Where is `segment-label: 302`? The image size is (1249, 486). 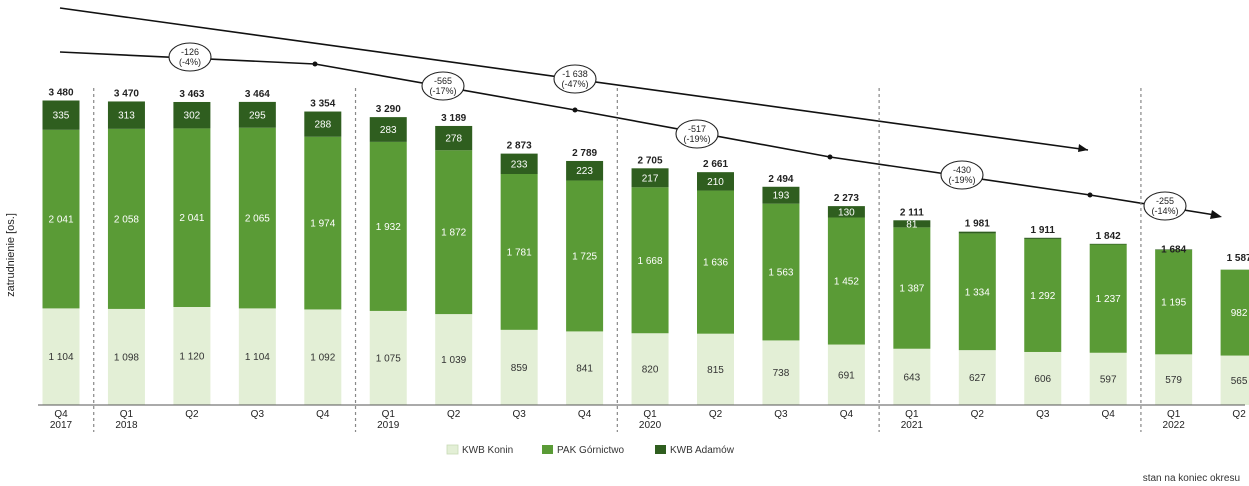
segment-label: 302 is located at coordinates (192, 116).